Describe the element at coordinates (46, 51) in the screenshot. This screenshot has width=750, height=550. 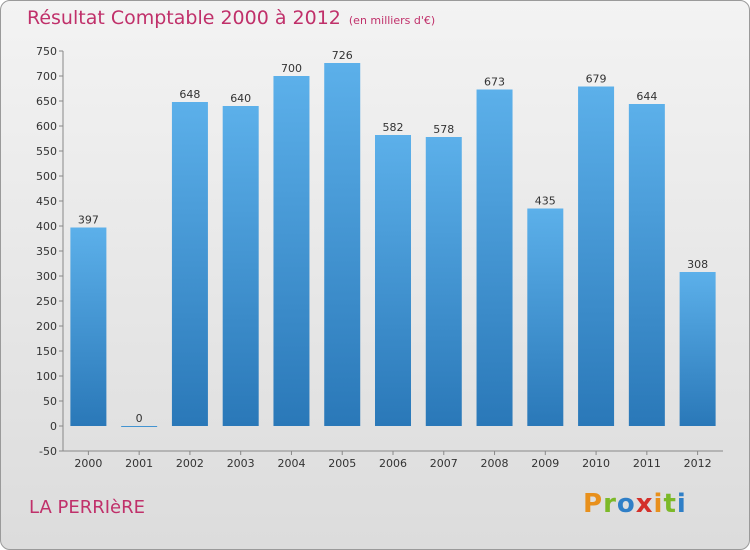
I see `y-tick-label: 750` at that location.